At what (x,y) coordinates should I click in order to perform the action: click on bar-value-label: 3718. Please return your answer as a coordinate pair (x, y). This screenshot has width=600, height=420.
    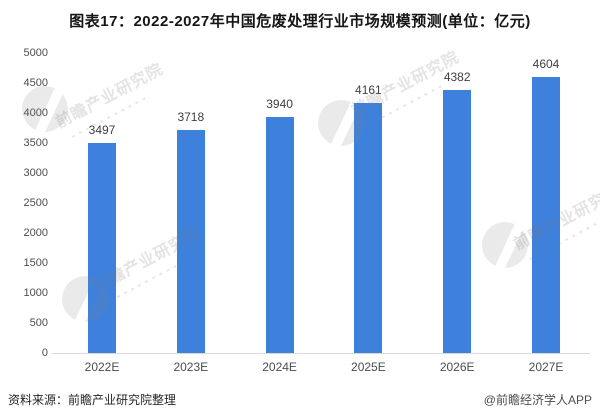
    Looking at the image, I should click on (191, 116).